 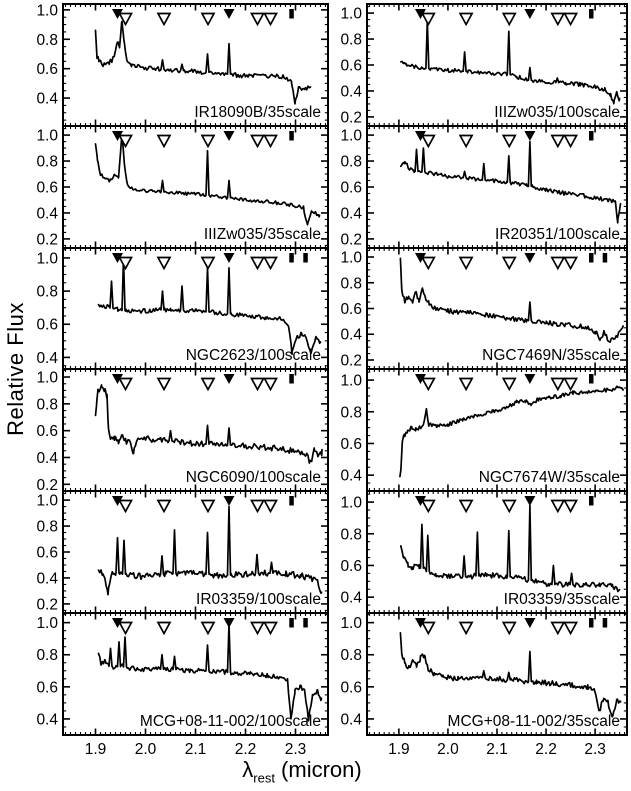 I want to click on spectrum-panel-iiizw035-35scale: 1.0 0.8 0.6 0.4 0.2 IIIZw035/35scale, so click(x=182, y=187).